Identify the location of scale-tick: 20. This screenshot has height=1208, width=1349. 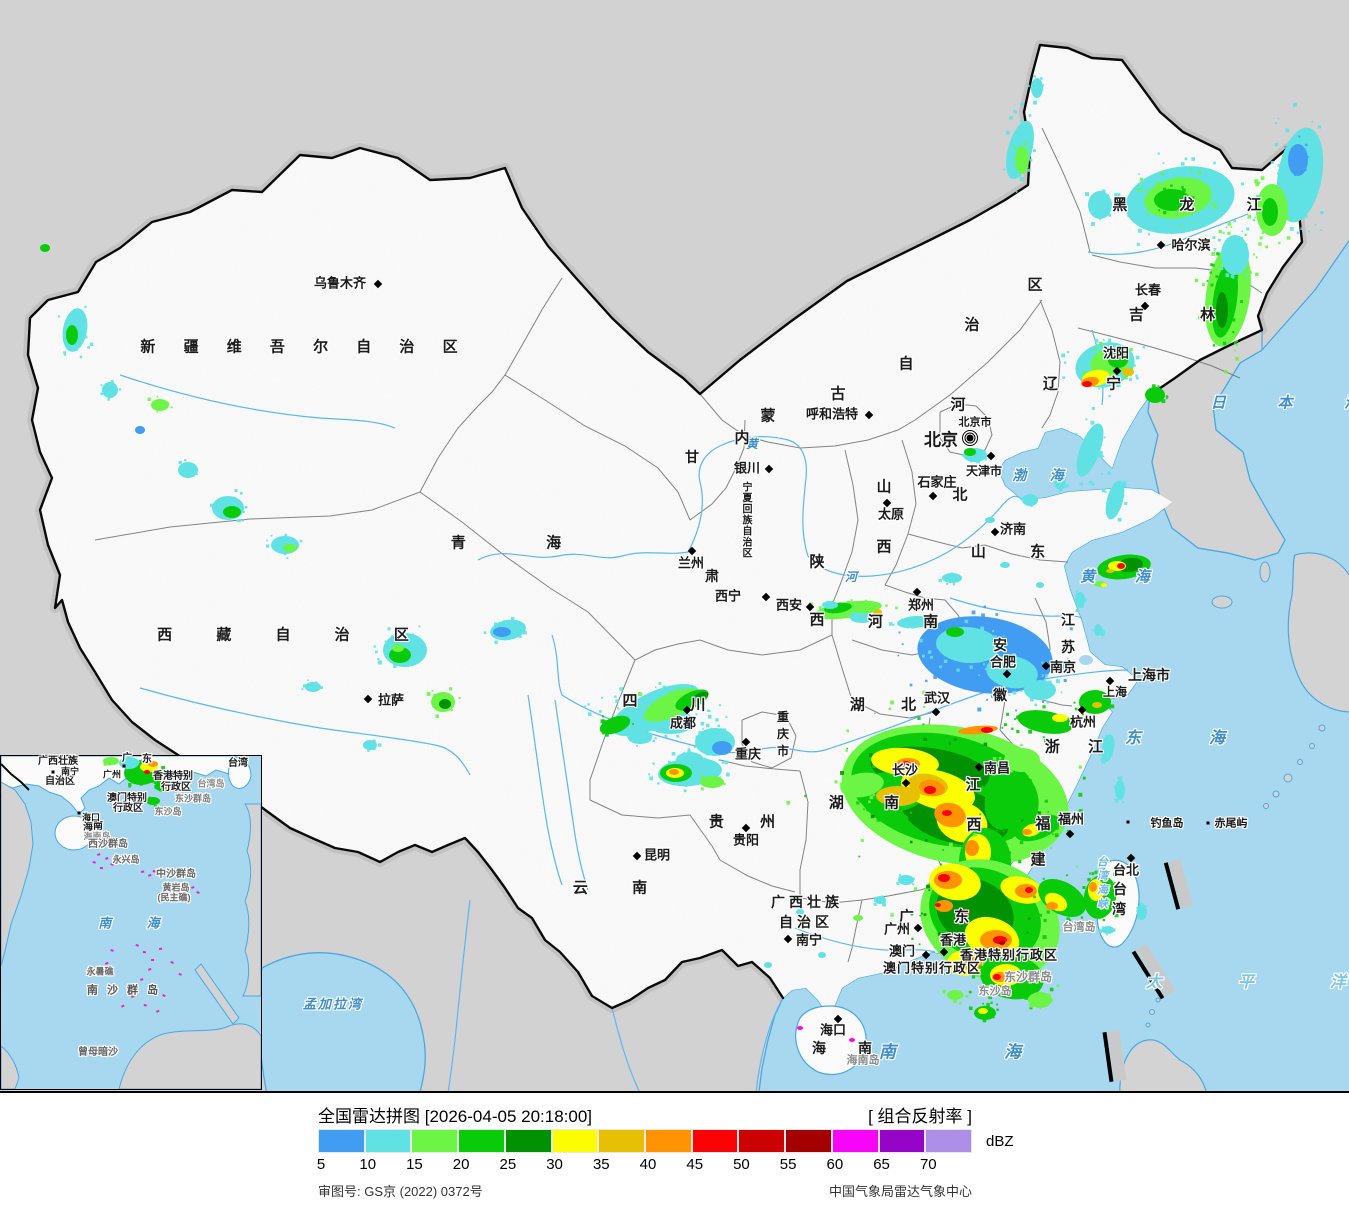
(461, 1164).